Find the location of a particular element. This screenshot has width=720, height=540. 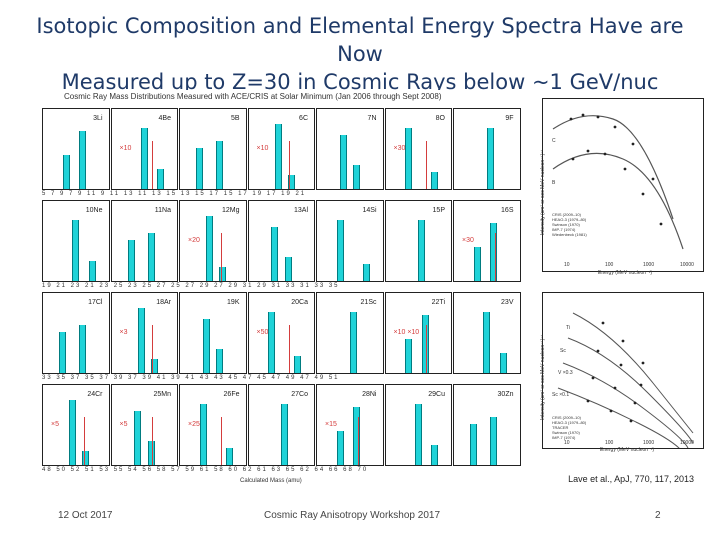

spectrum-bottom-label-sc: Sc is located at coordinates (563, 351).